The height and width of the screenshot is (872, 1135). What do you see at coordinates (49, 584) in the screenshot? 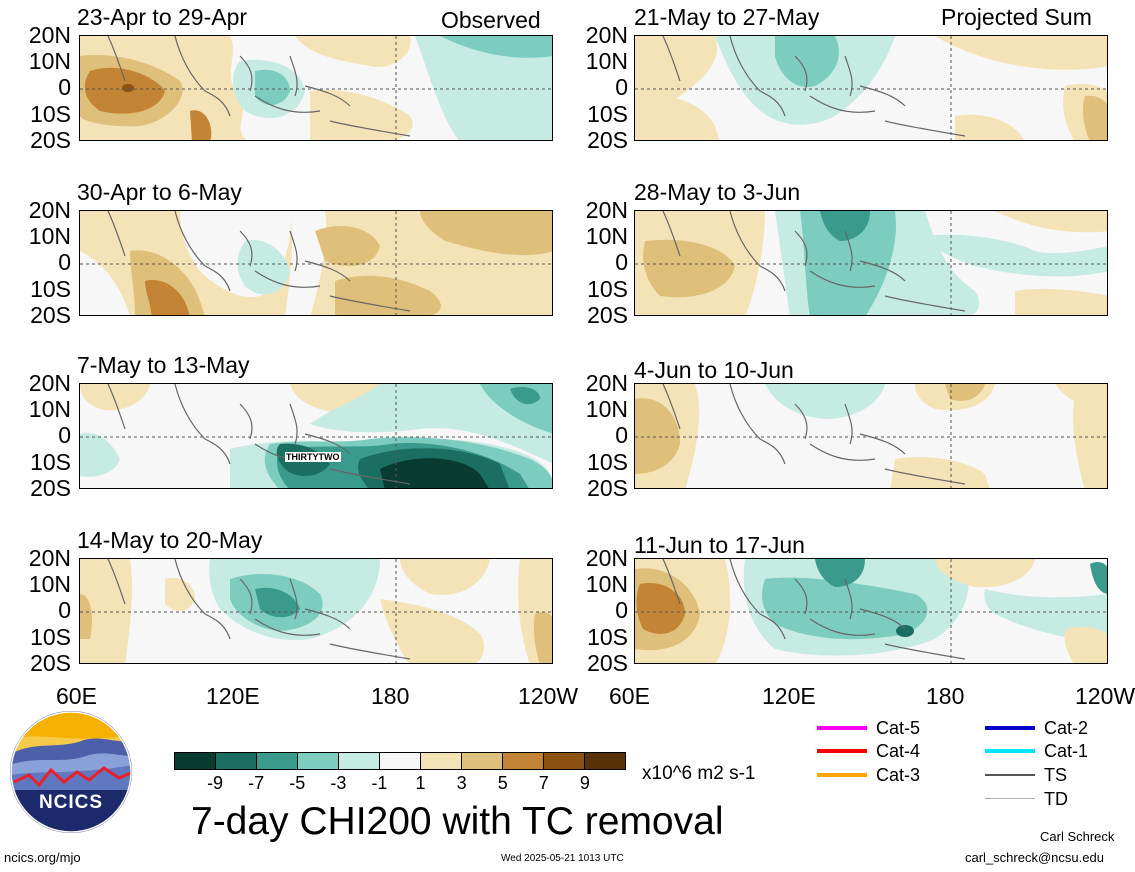
I see `lat-label-left-4-1: 10N` at bounding box center [49, 584].